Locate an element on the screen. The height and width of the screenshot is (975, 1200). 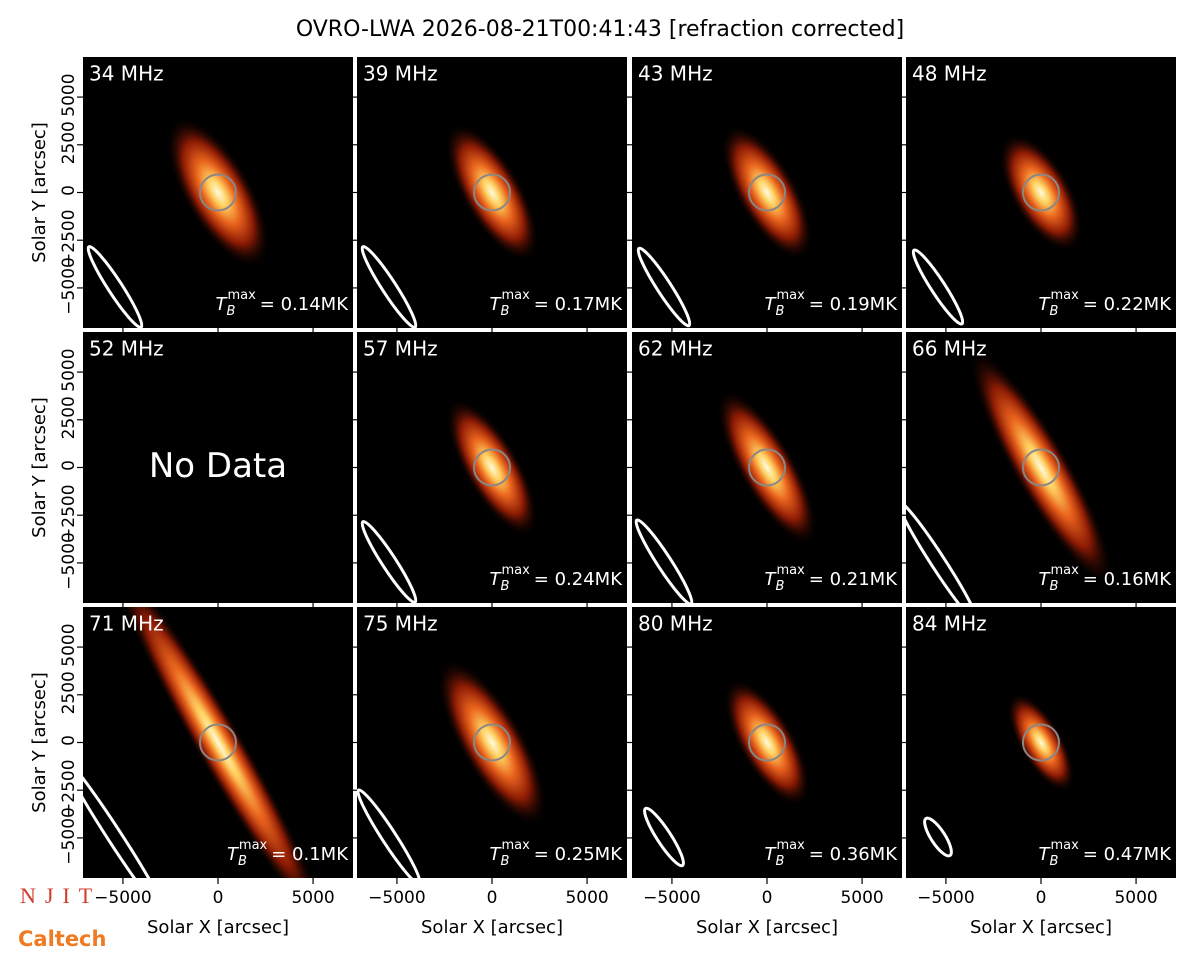
frequency-label: 75 MHz is located at coordinates (400, 624).